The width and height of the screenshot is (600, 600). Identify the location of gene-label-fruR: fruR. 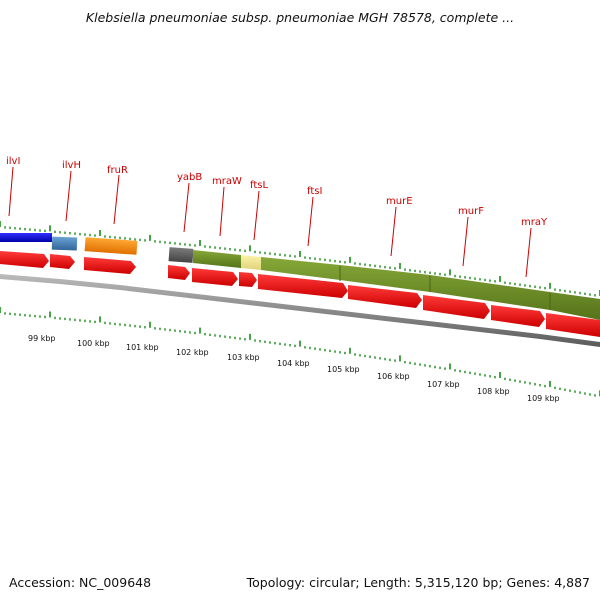
(117, 170).